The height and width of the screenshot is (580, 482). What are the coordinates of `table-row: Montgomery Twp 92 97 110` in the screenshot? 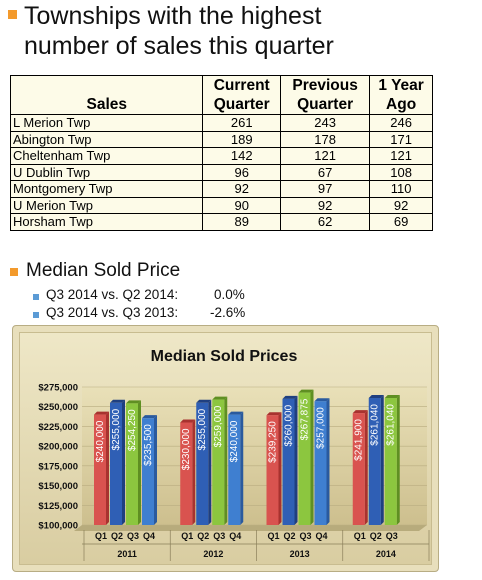 It's located at (221, 189).